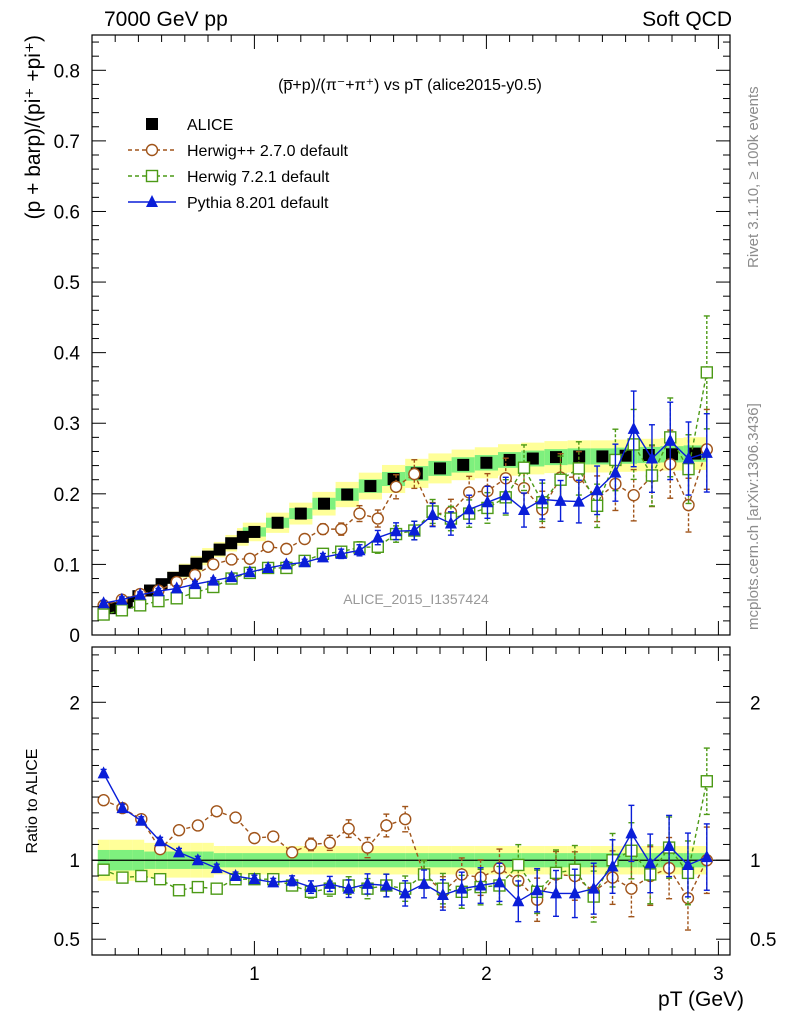  What do you see at coordinates (410, 85) in the screenshot?
I see `chart-title: (p̅+p)/(π⁻+π⁺) vs pT (alice2015-y0.5)` at bounding box center [410, 85].